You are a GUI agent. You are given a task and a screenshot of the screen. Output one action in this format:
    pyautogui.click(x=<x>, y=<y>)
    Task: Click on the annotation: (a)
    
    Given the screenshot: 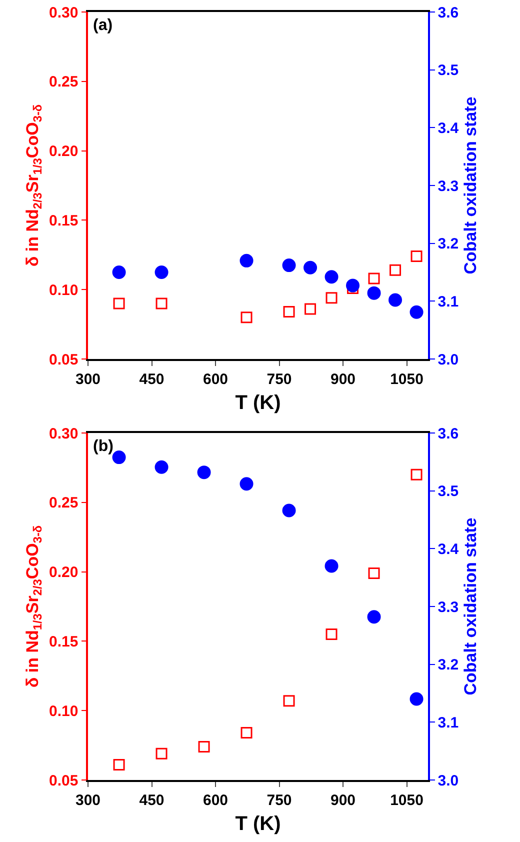 What is the action you would take?
    pyautogui.click(x=103, y=25)
    